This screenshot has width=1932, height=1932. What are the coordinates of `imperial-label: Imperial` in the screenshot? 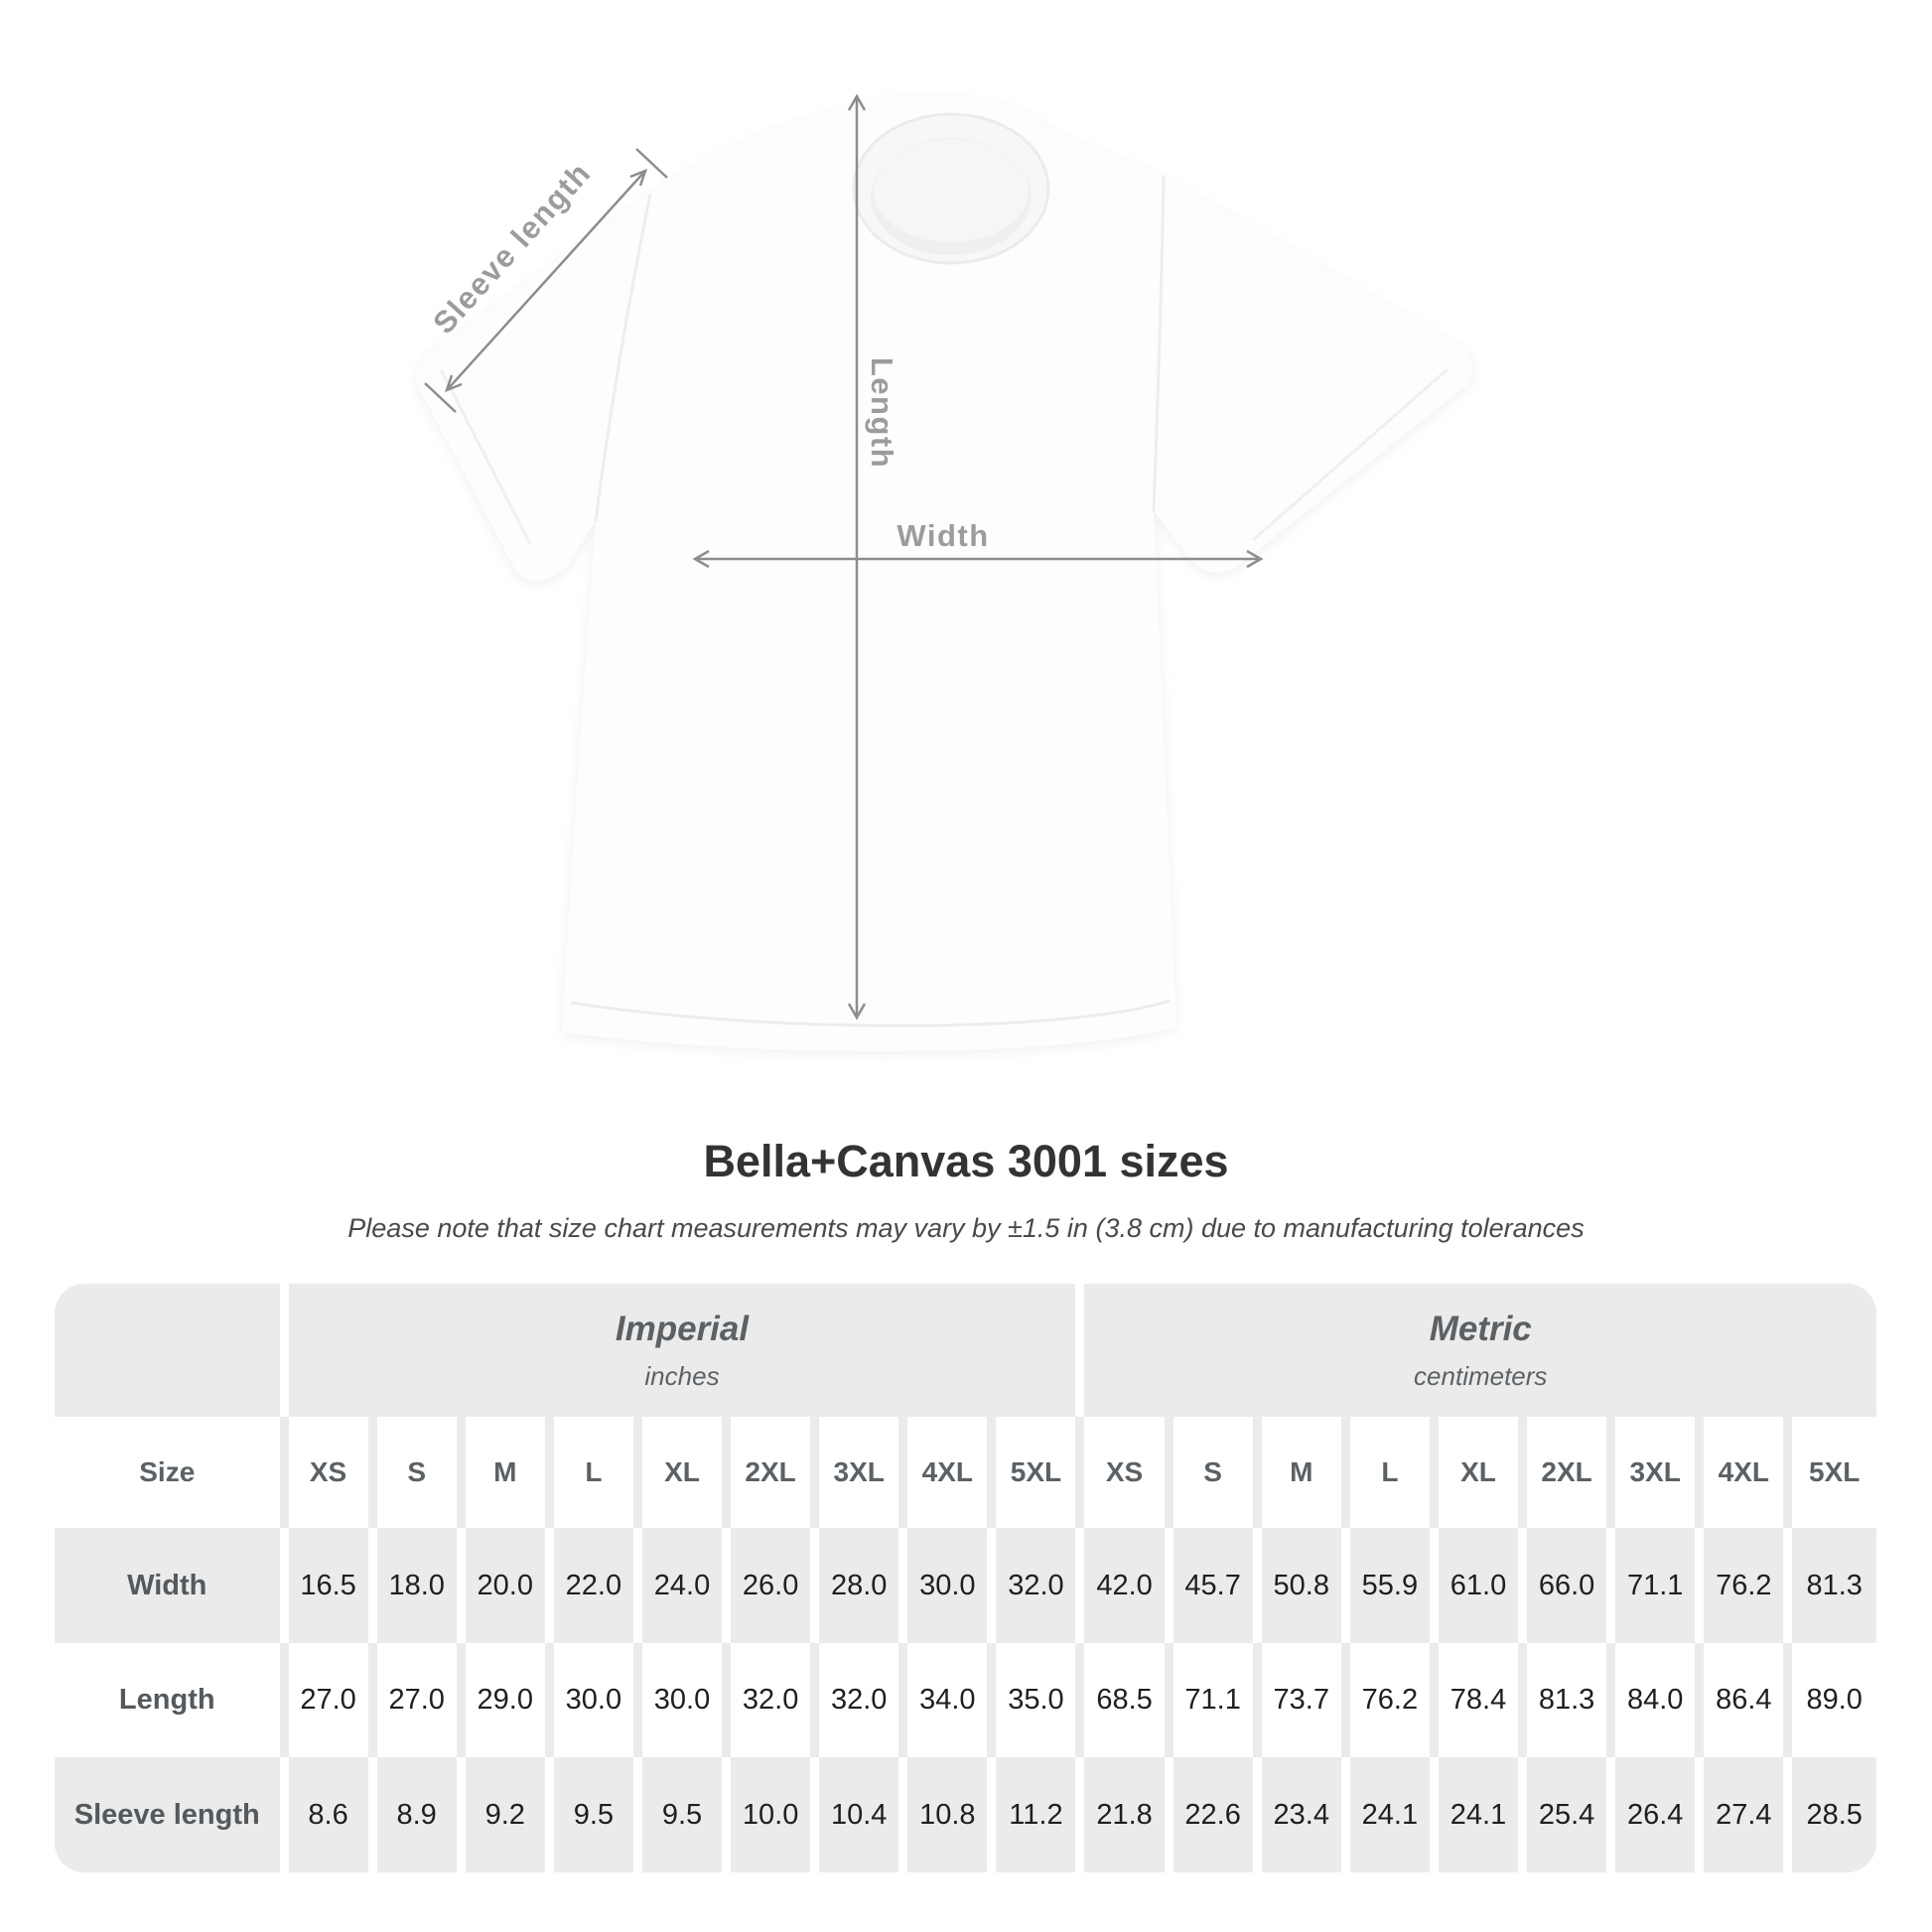 It's located at (683, 1329).